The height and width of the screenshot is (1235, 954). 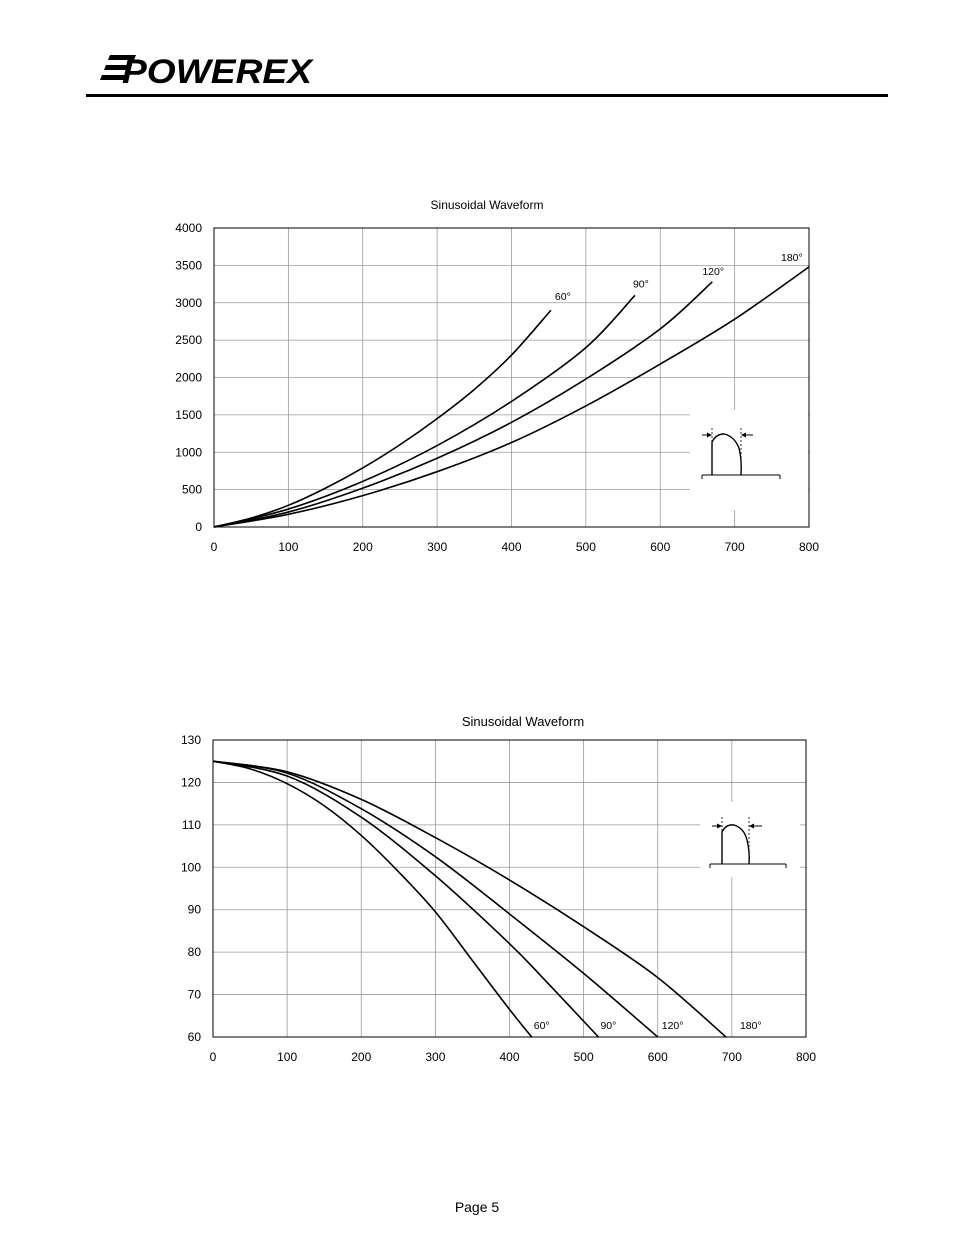 What do you see at coordinates (195, 952) in the screenshot?
I see `y-tick-label: 80` at bounding box center [195, 952].